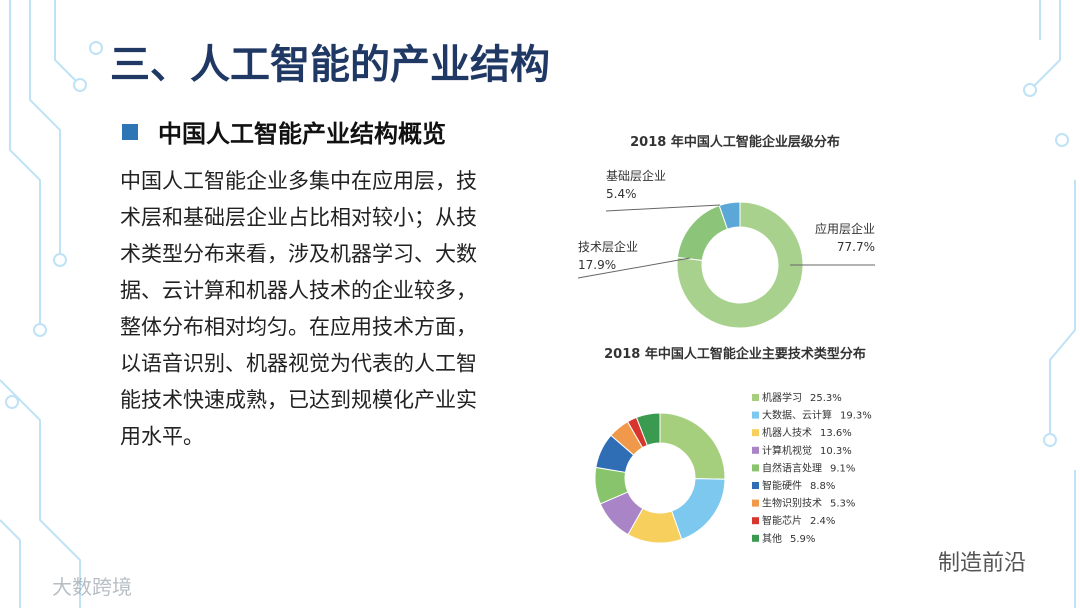 The width and height of the screenshot is (1080, 608). Describe the element at coordinates (782, 520) in the screenshot. I see `legend-label: 智能芯片` at that location.